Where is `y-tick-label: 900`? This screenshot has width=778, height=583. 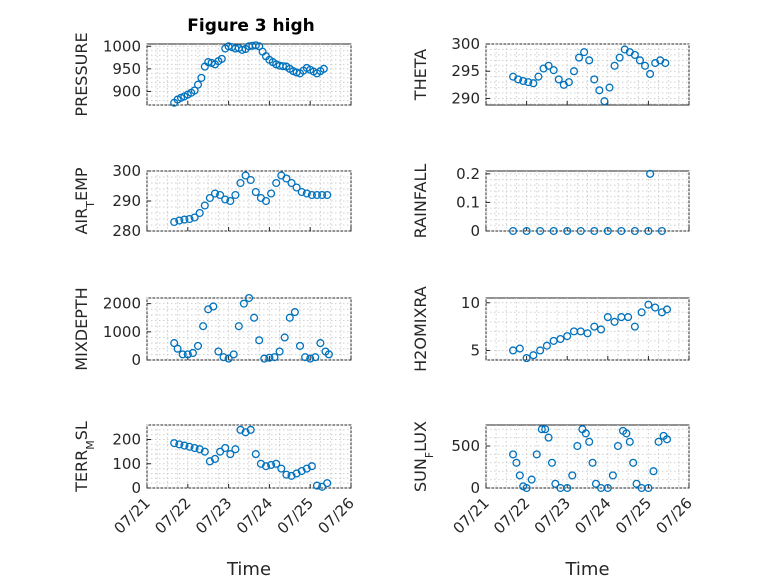
y-tick-label: 900 is located at coordinates (126, 91).